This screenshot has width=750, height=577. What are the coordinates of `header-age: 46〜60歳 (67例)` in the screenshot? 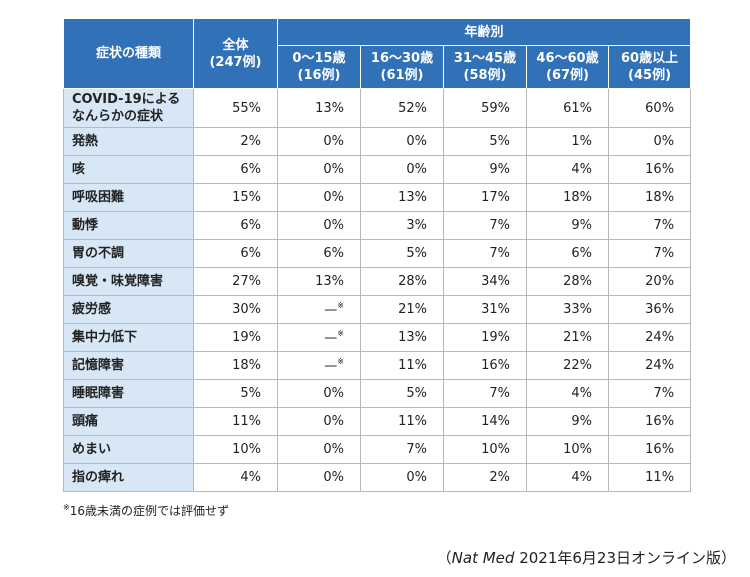 It's located at (567, 67).